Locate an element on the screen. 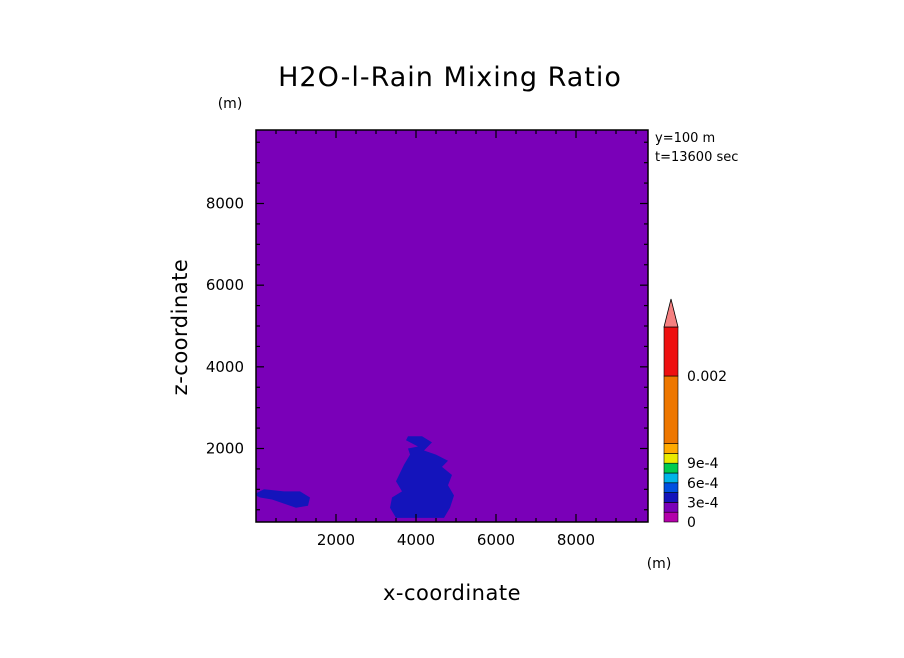  x-unit-label: (m) is located at coordinates (659, 564).